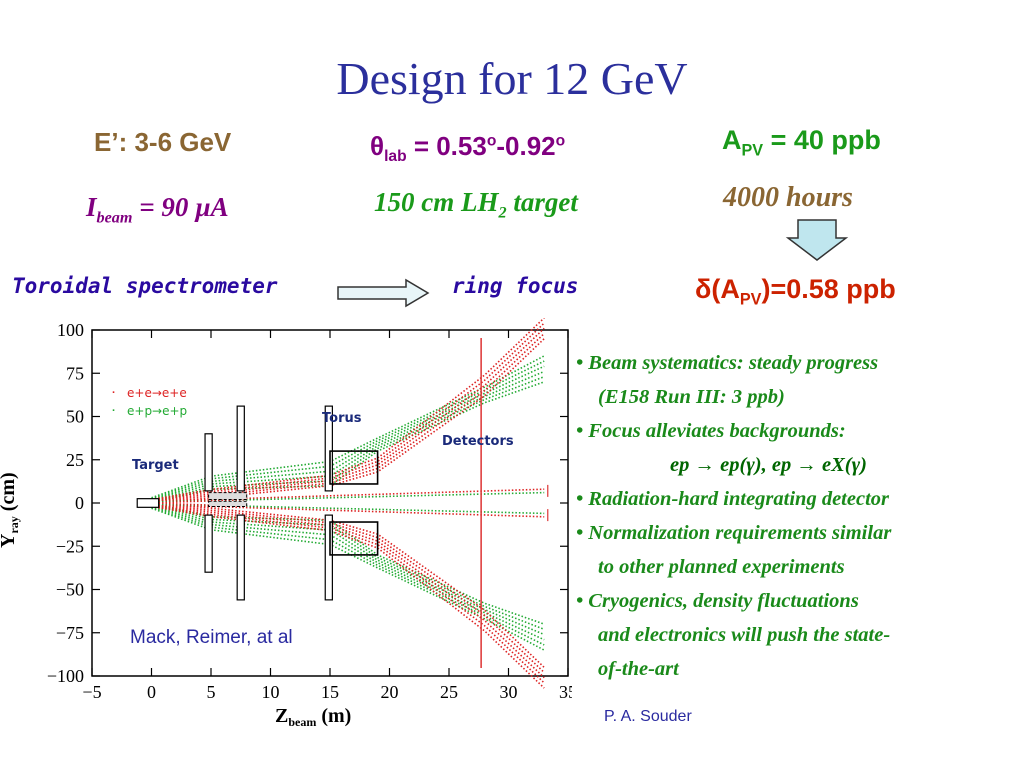 This screenshot has height=768, width=1024. What do you see at coordinates (75, 373) in the screenshot?
I see `y-tick-label: 75` at bounding box center [75, 373].